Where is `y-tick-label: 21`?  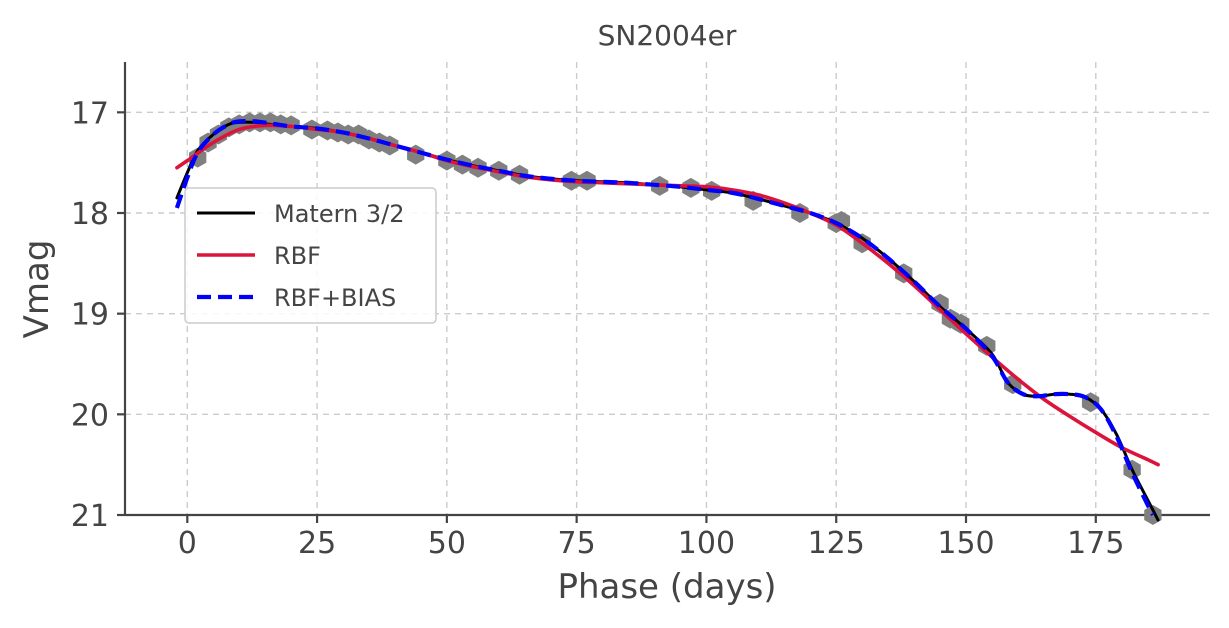 y-tick-label: 21 is located at coordinates (90, 516).